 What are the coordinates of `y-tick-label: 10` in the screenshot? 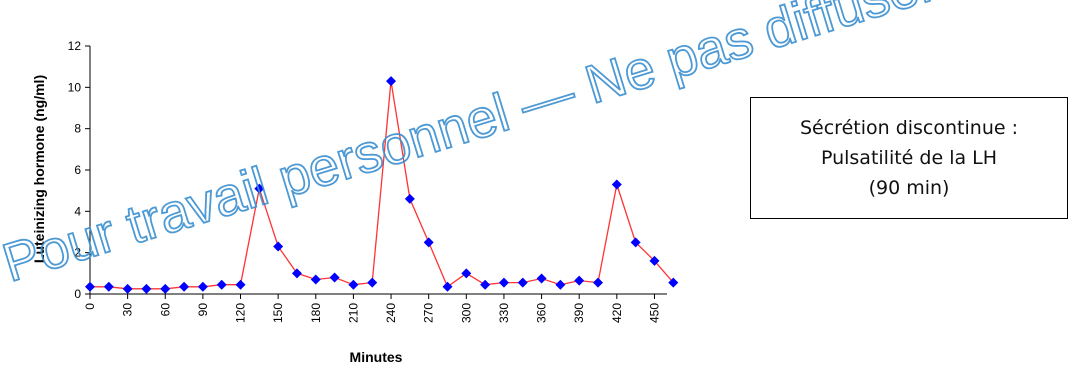 It's located at (75, 87).